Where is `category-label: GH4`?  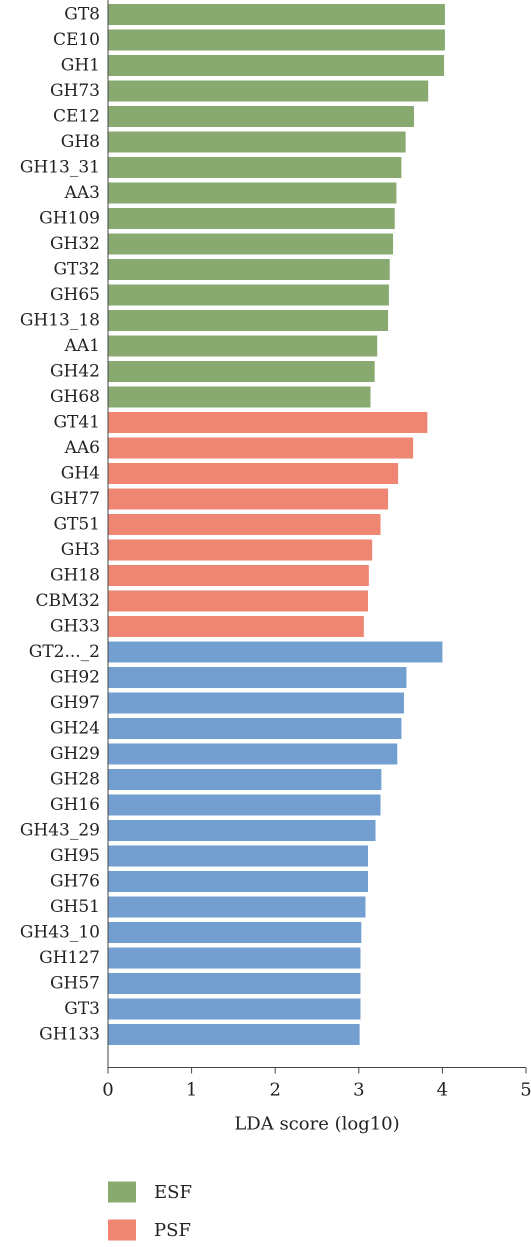 category-label: GH4 is located at coordinates (80, 474).